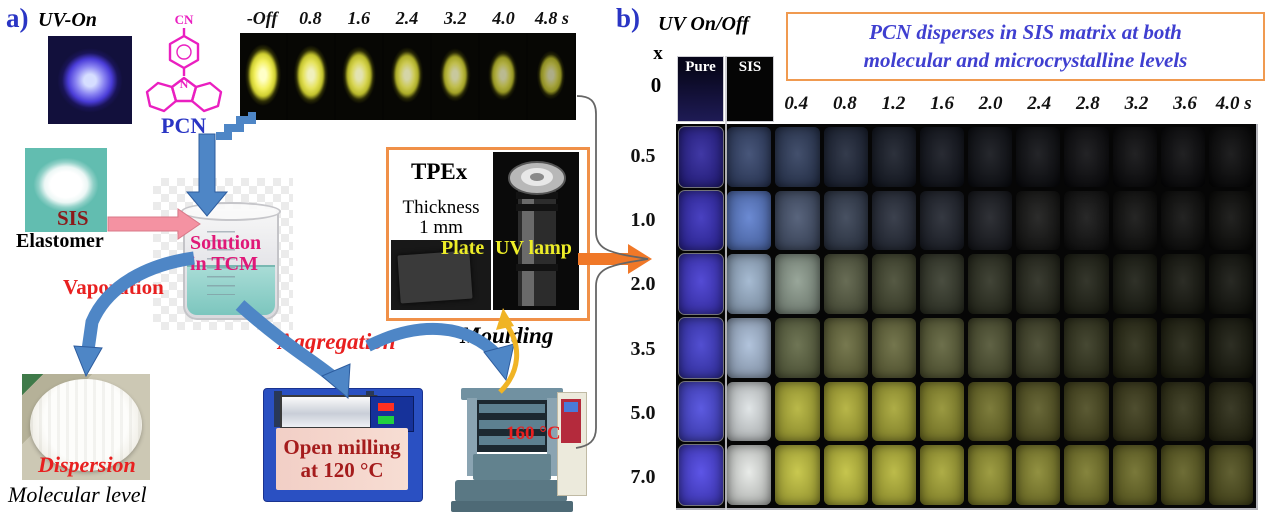 This screenshot has height=526, width=1269. Describe the element at coordinates (1087, 103) in the screenshot. I see `grid-time-label: 2.8` at that location.